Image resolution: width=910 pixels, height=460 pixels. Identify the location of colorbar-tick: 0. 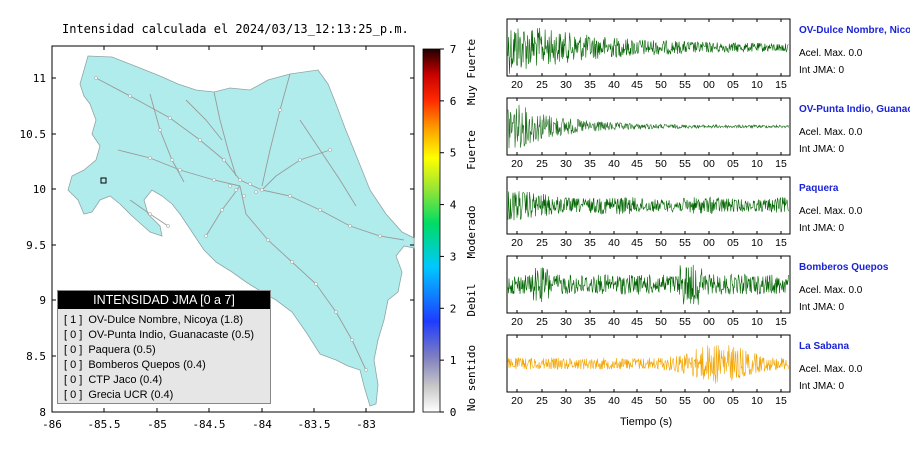
(453, 412).